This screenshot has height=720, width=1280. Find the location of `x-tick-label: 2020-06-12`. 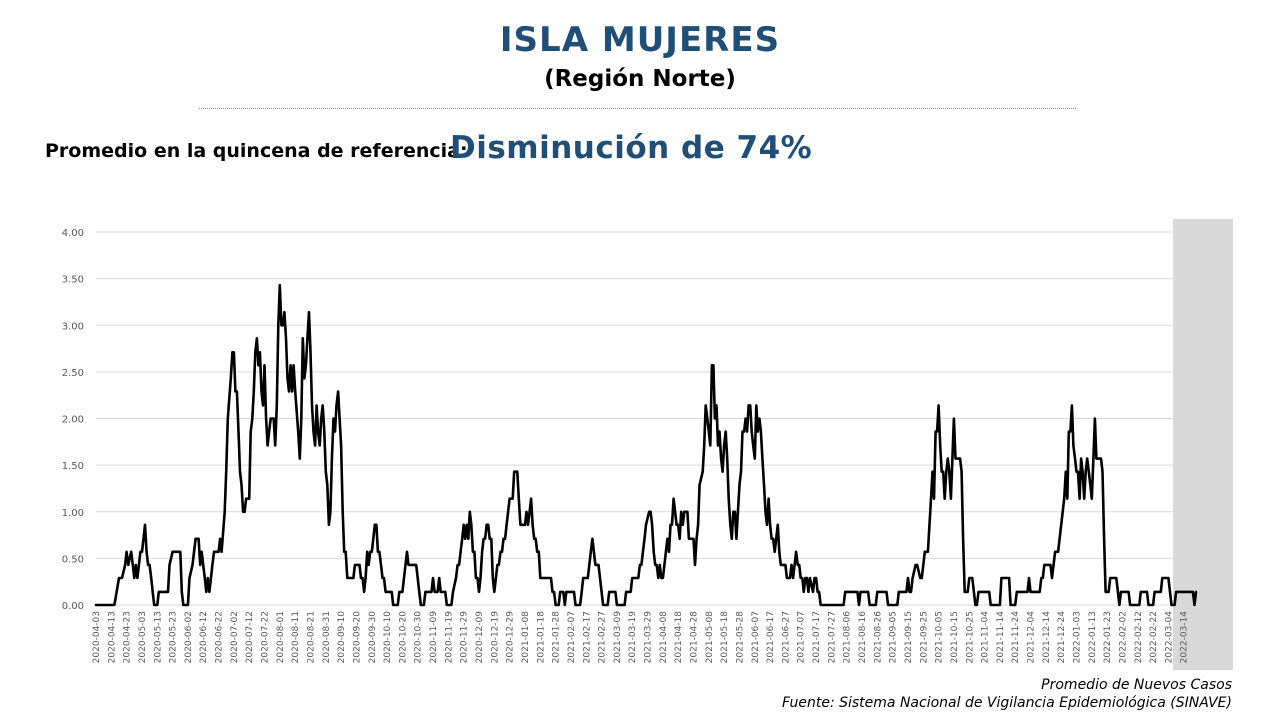

x-tick-label: 2020-06-12 is located at coordinates (204, 637).